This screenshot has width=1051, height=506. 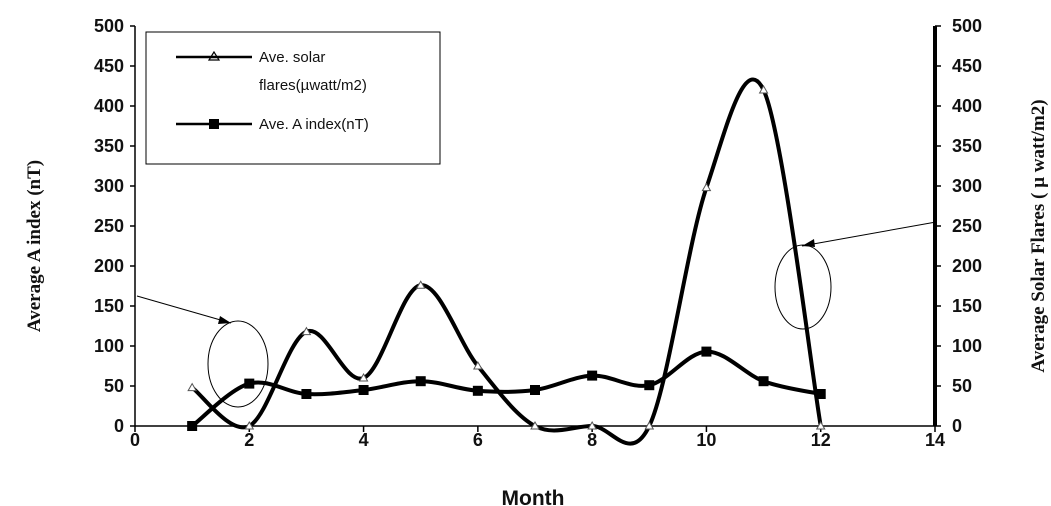 What do you see at coordinates (967, 106) in the screenshot?
I see `right-y-tick-label: 400` at bounding box center [967, 106].